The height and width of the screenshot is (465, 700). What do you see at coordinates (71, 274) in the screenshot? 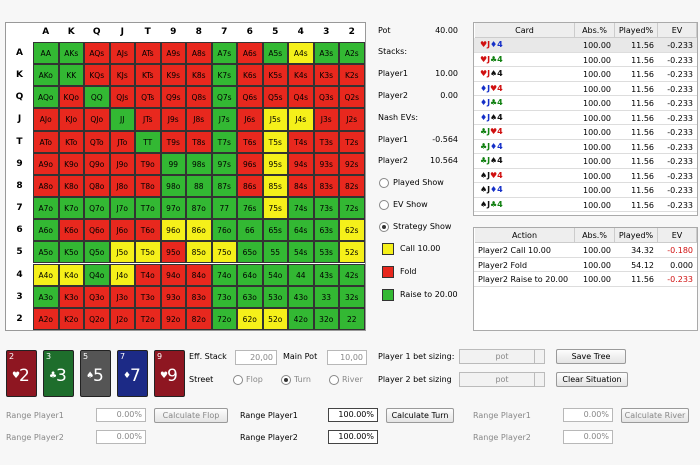
I see `hand-cell: K4o` at bounding box center [71, 274].